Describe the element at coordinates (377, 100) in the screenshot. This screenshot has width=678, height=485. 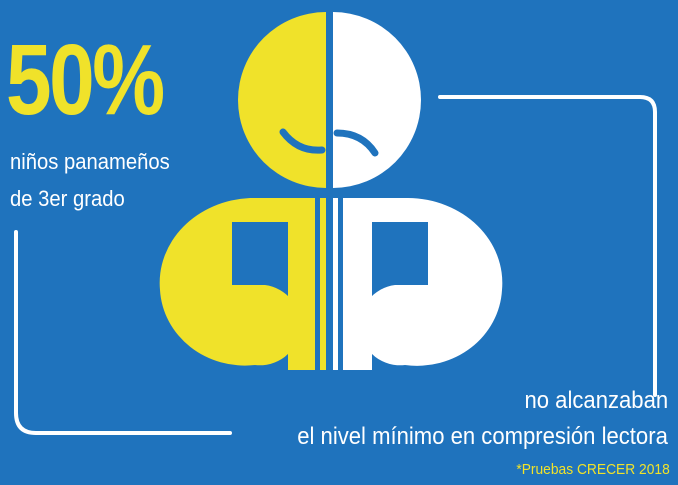
I see `sad-face-half-icon` at that location.